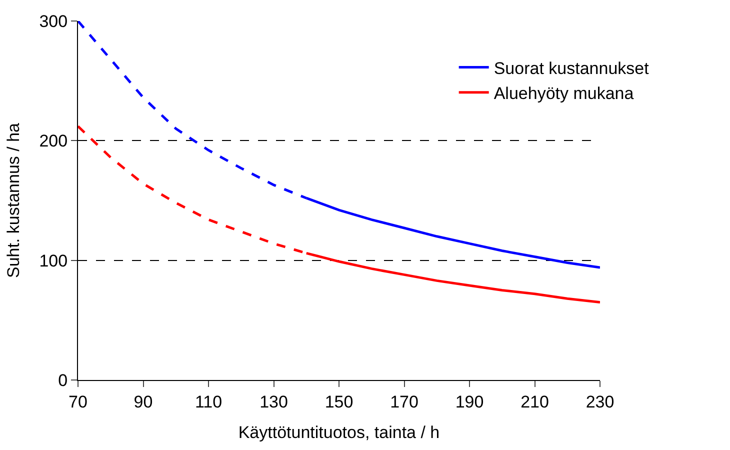 The height and width of the screenshot is (450, 730). What do you see at coordinates (53, 141) in the screenshot?
I see `y-tick-label: 200` at bounding box center [53, 141].